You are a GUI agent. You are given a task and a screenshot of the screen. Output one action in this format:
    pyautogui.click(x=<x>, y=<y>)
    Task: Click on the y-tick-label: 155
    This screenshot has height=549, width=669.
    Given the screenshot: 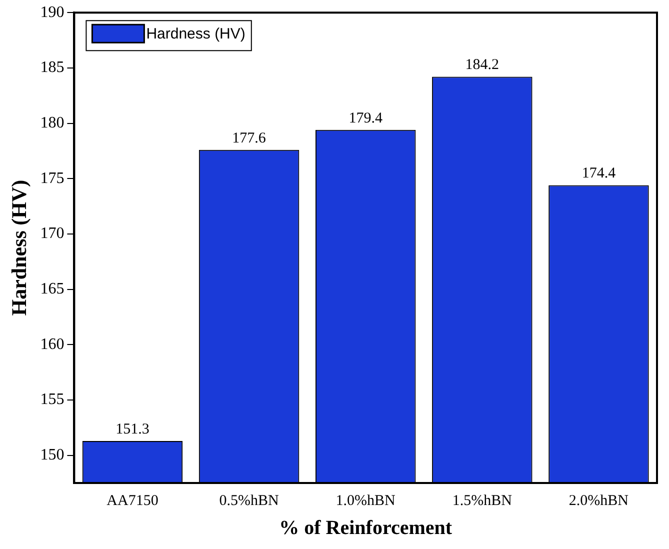 What is the action you would take?
    pyautogui.click(x=52, y=399)
    